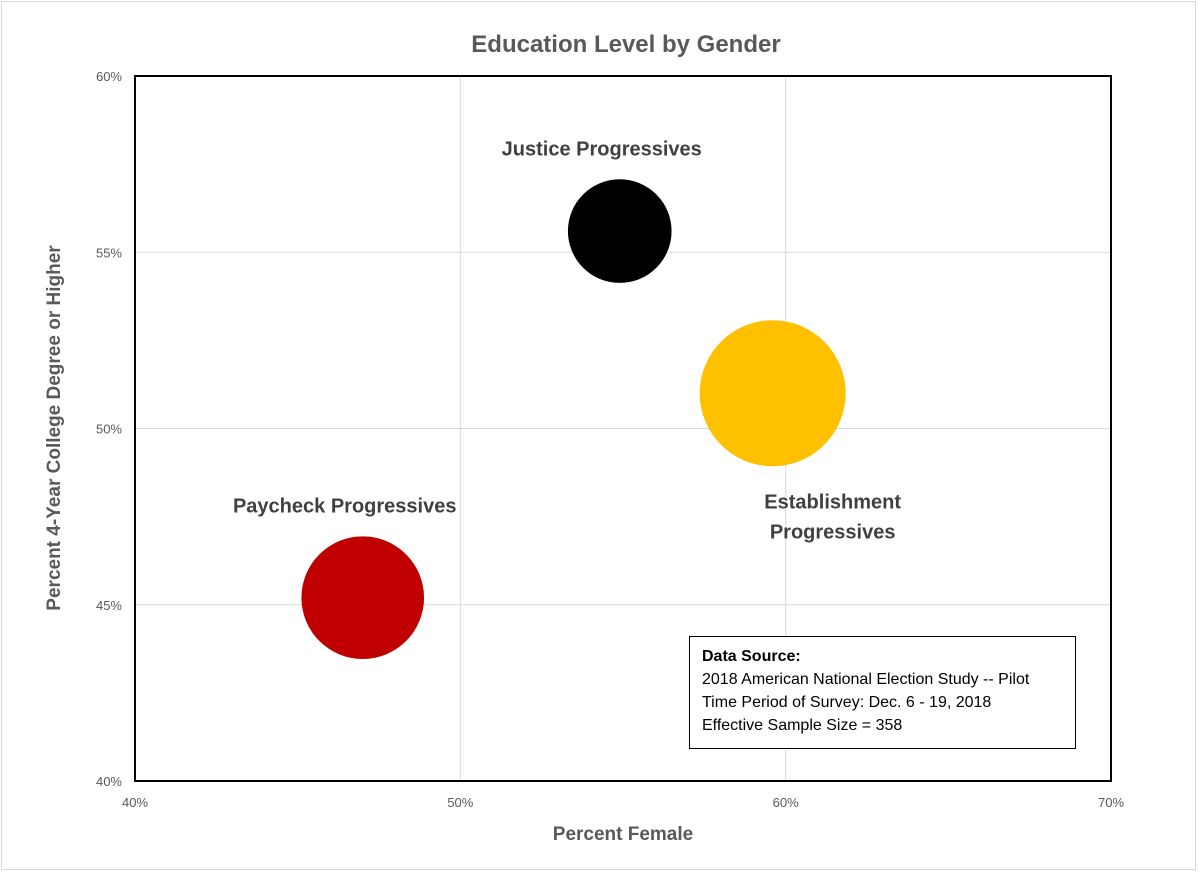 This screenshot has width=1199, height=873. What do you see at coordinates (802, 725) in the screenshot?
I see `data-source-line-sample: Effective Sample Size = 358` at bounding box center [802, 725].